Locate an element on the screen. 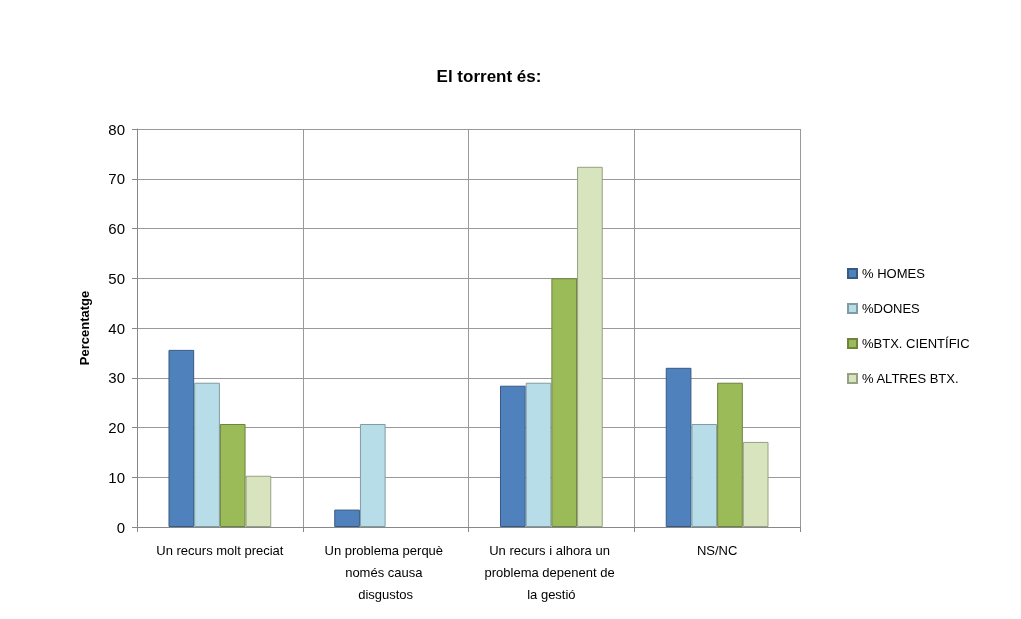 The height and width of the screenshot is (619, 1021). y-tick-label: 0 is located at coordinates (120, 527).